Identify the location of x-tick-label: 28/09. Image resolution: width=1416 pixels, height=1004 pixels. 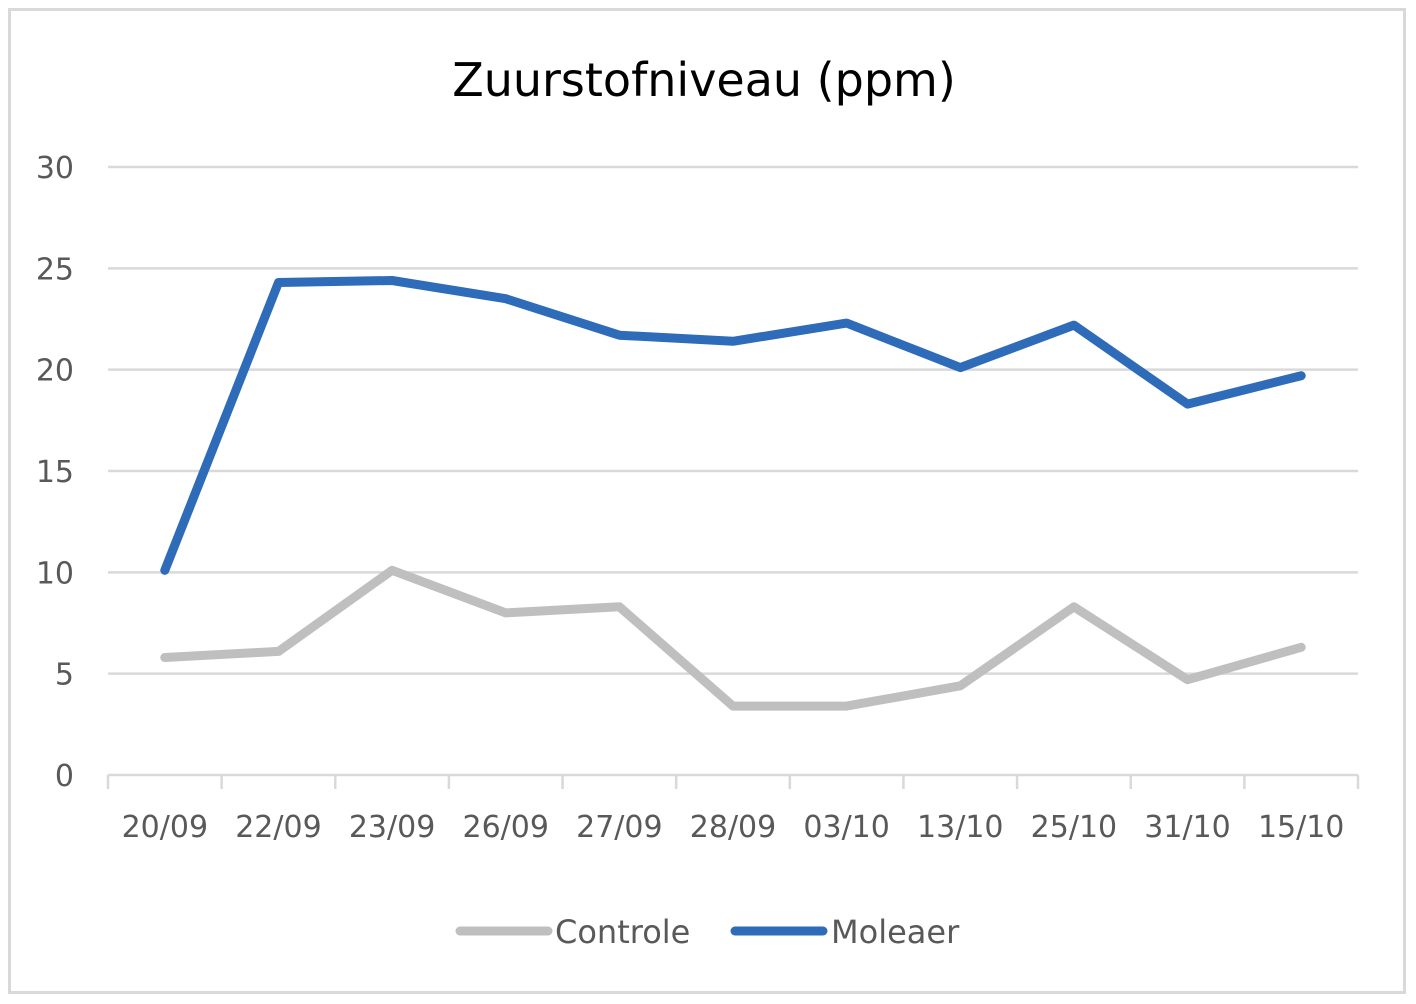
(733, 827).